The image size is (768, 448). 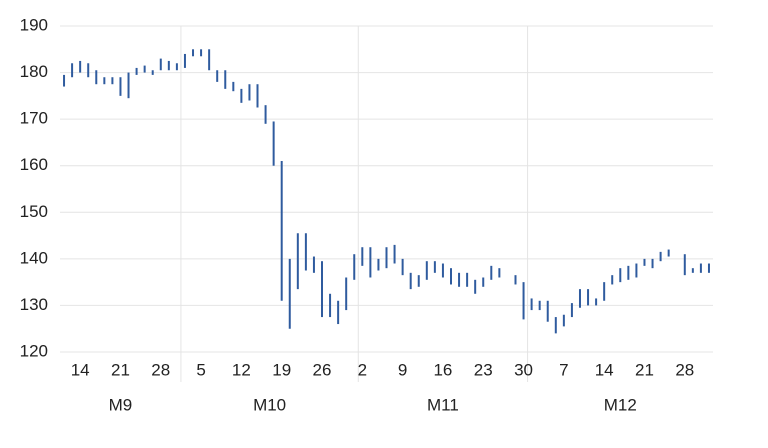 What do you see at coordinates (121, 404) in the screenshot?
I see `month-label: M9` at bounding box center [121, 404].